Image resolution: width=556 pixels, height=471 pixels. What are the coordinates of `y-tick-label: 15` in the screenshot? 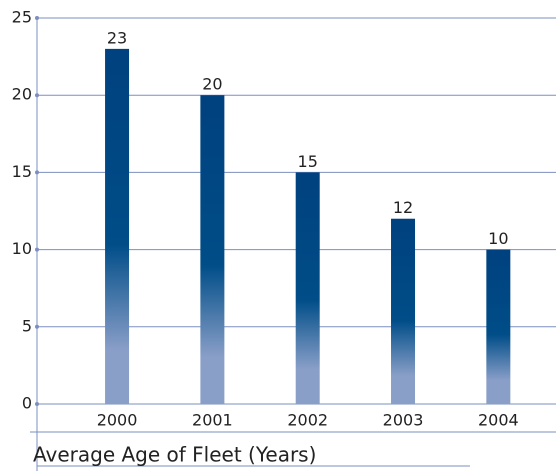 It's located at (22, 171).